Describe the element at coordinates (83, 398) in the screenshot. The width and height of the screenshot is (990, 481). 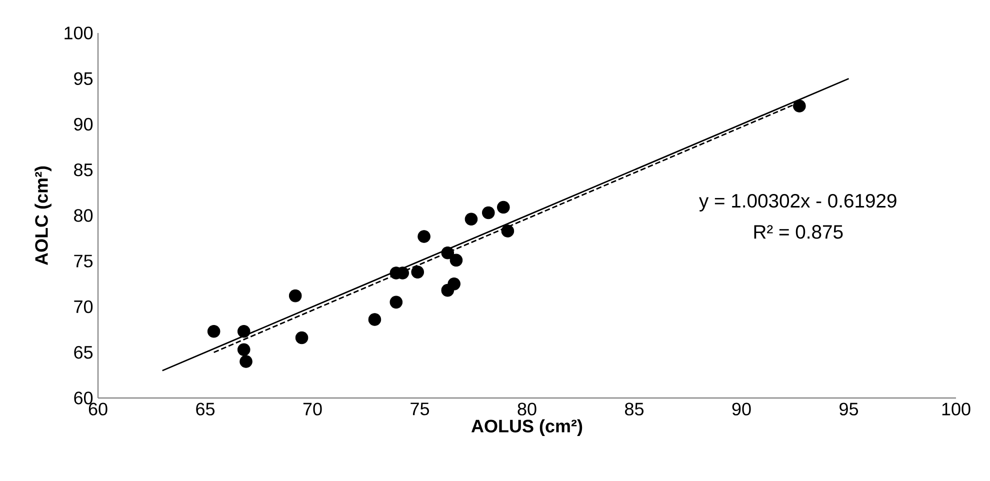
I see `y-tick-label: 60` at that location.